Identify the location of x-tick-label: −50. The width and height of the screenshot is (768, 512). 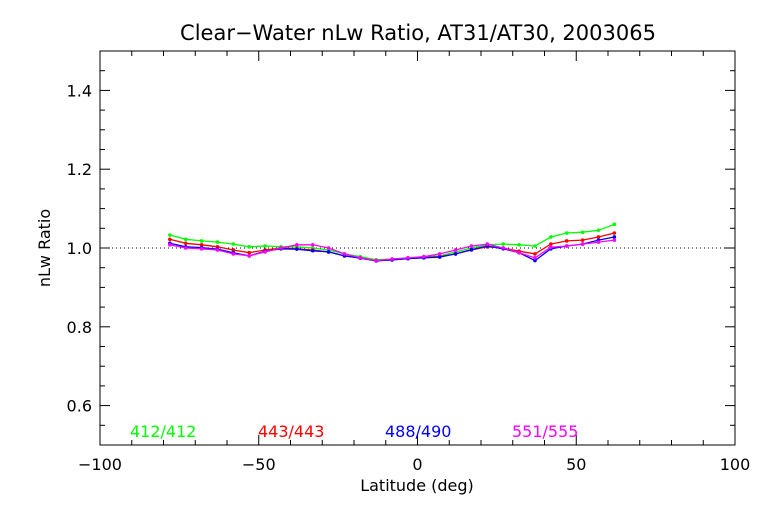
(259, 464).